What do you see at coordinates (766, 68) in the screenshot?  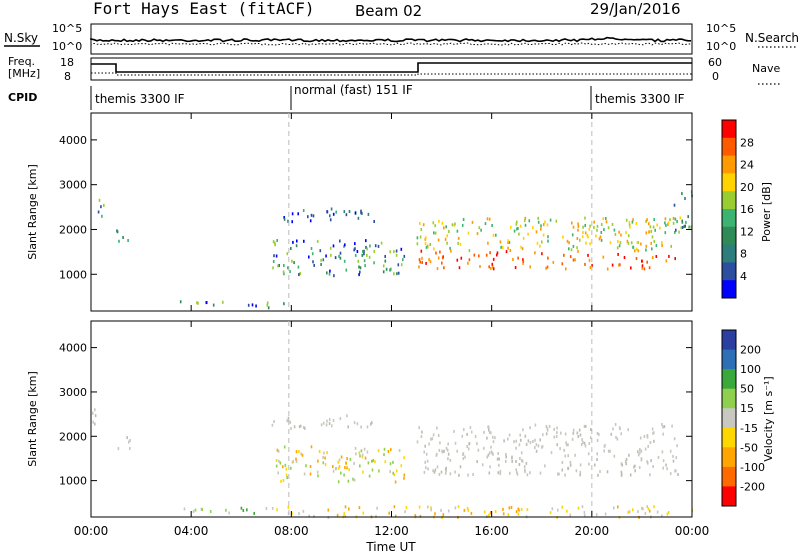 I see `nave-label: Nave` at bounding box center [766, 68].